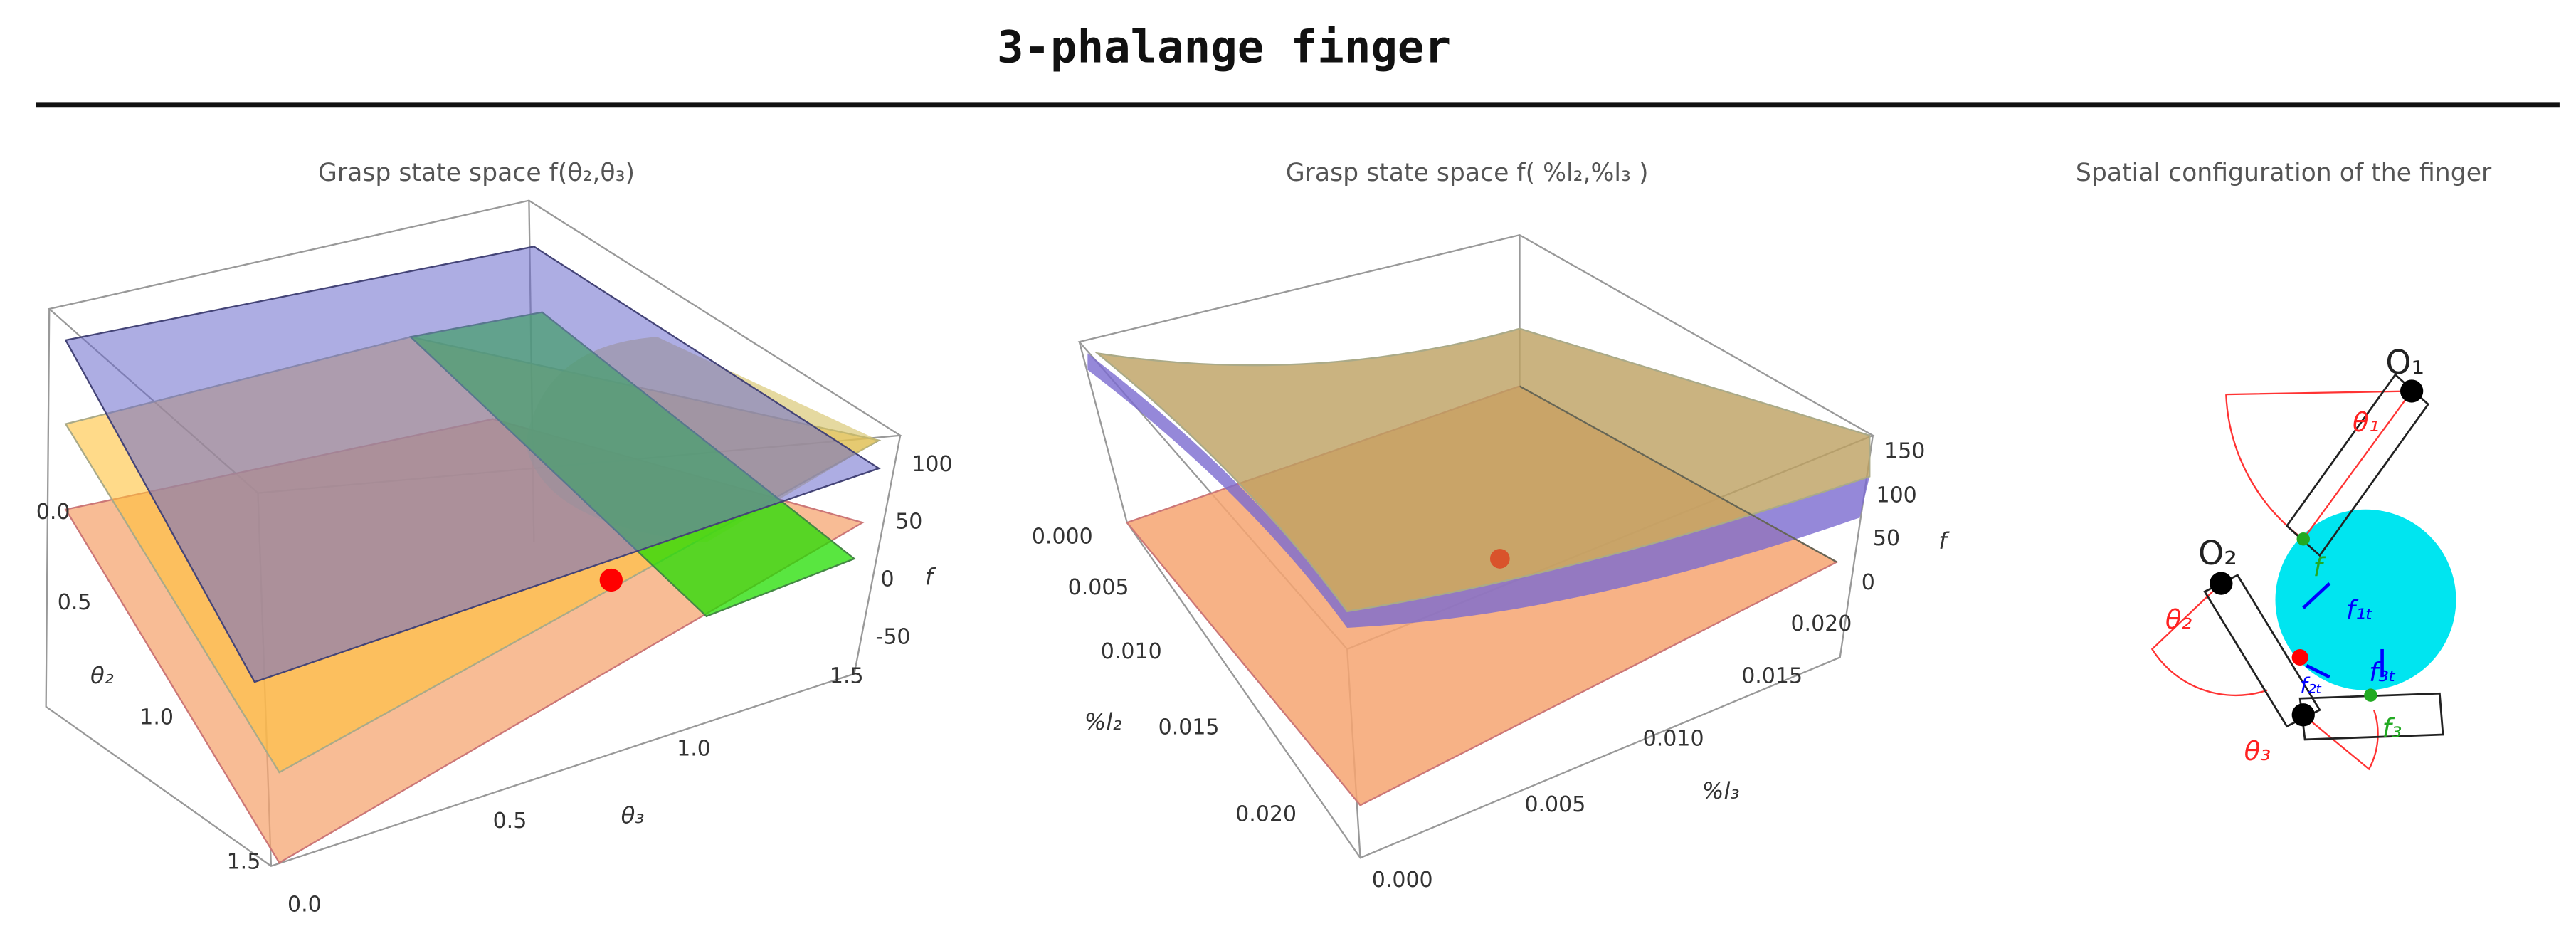 The width and height of the screenshot is (2576, 941). I want to click on plot-title: Grasp state space f(θ₂,θ₃), so click(476, 173).